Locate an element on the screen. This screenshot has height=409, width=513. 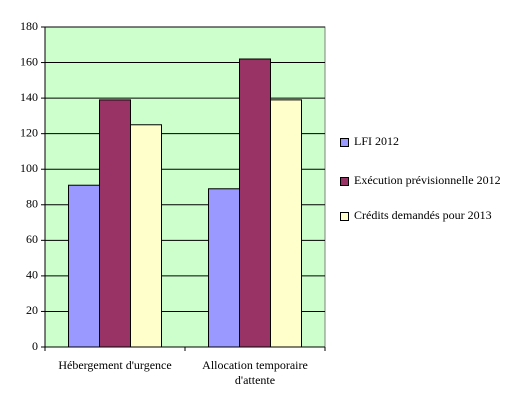
y-tick-label: 20 is located at coordinates (32, 310).